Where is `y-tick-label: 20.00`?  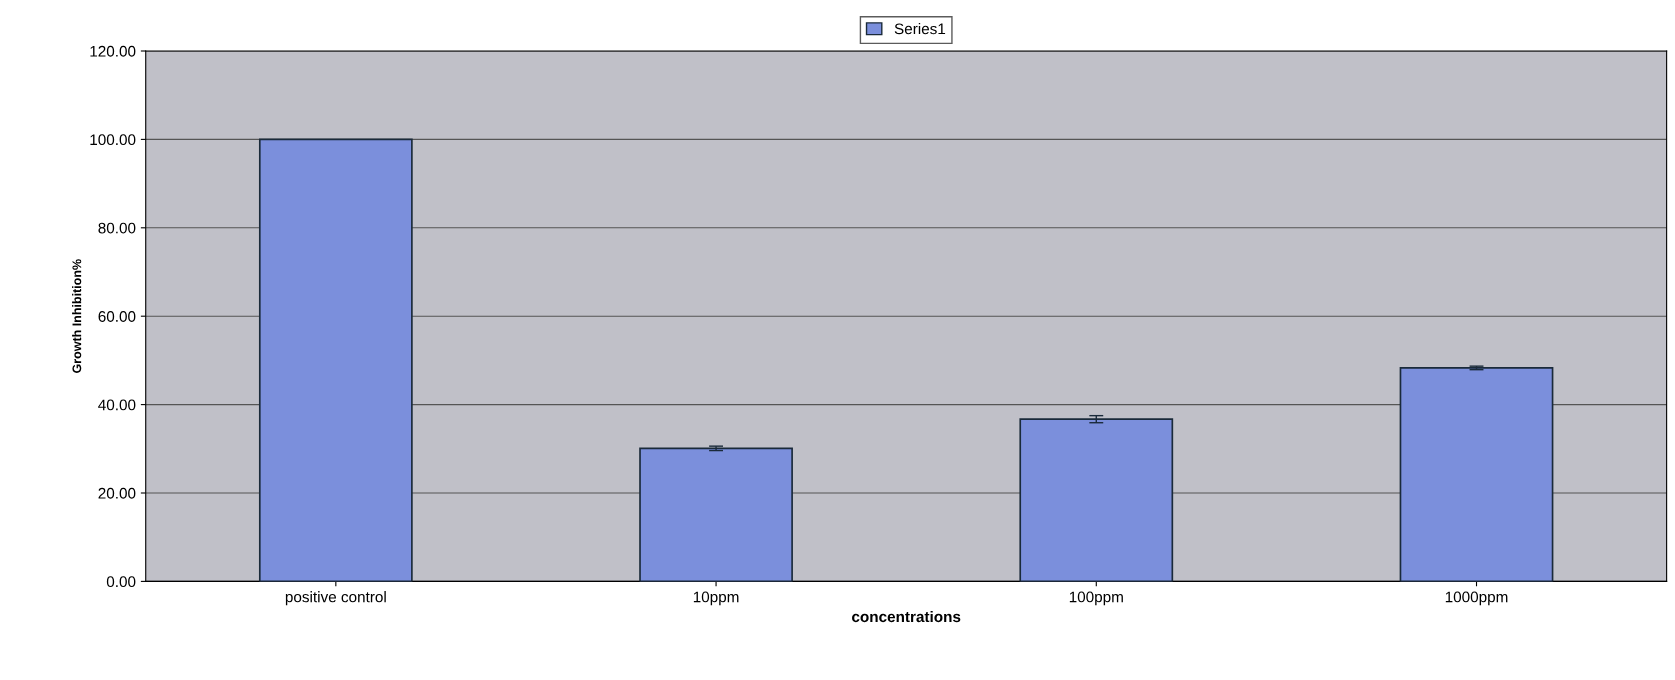 y-tick-label: 20.00 is located at coordinates (117, 493).